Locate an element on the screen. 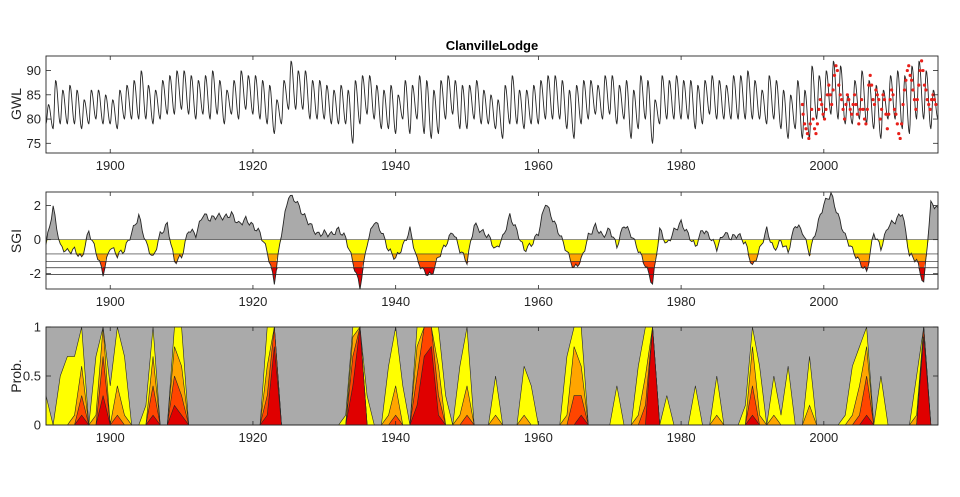 This screenshot has width=960, height=497. prob-x-tick-label: 1900 is located at coordinates (110, 437).